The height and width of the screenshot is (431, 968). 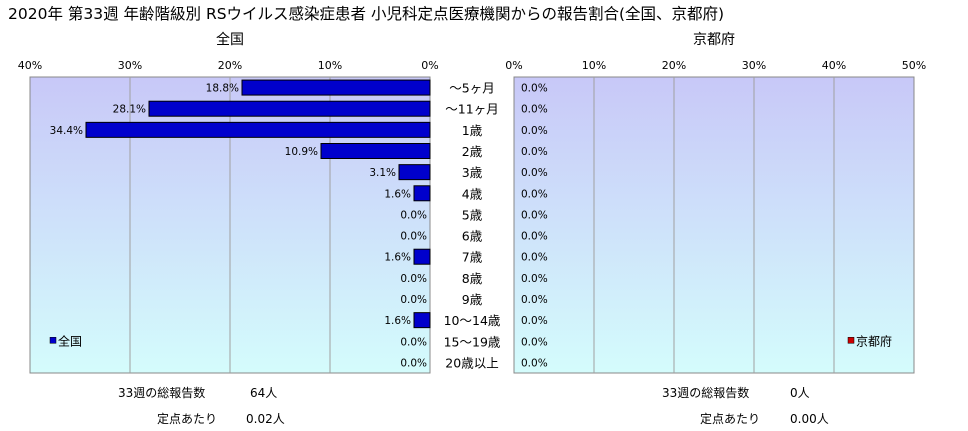 What do you see at coordinates (30, 65) in the screenshot?
I see `national-tick-label: 40%` at bounding box center [30, 65].